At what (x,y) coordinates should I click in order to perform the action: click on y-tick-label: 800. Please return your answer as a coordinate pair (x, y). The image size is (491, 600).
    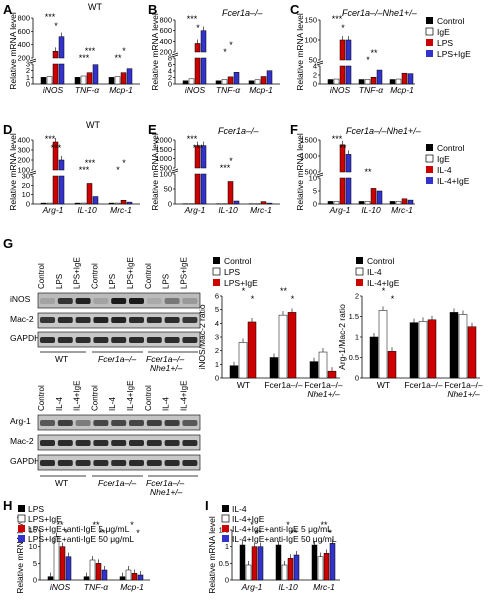
    Looking at the image, I should click on (23, 18).